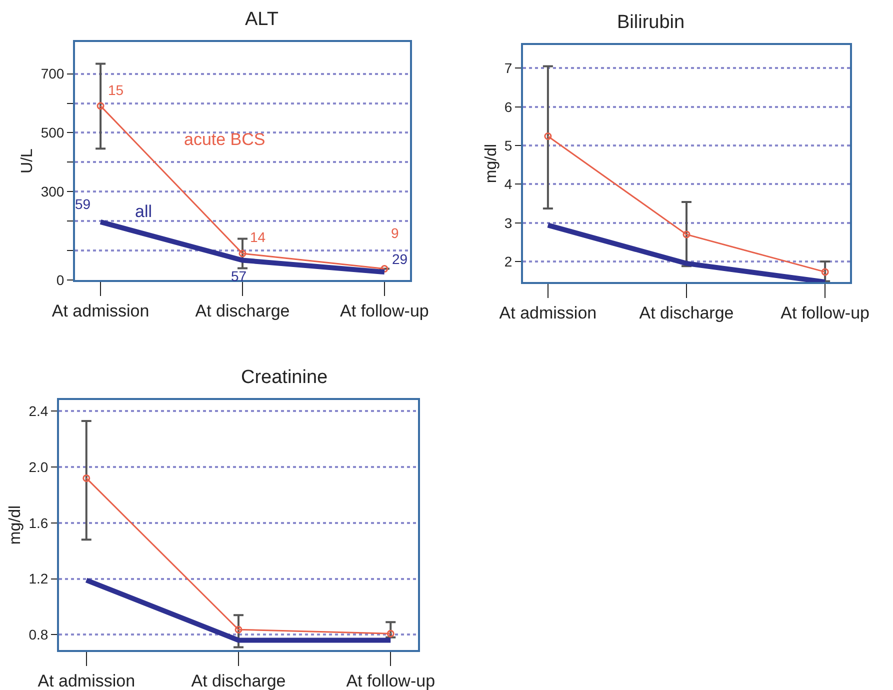 Image resolution: width=893 pixels, height=690 pixels. What do you see at coordinates (395, 233) in the screenshot?
I see `annotation: 9` at bounding box center [395, 233].